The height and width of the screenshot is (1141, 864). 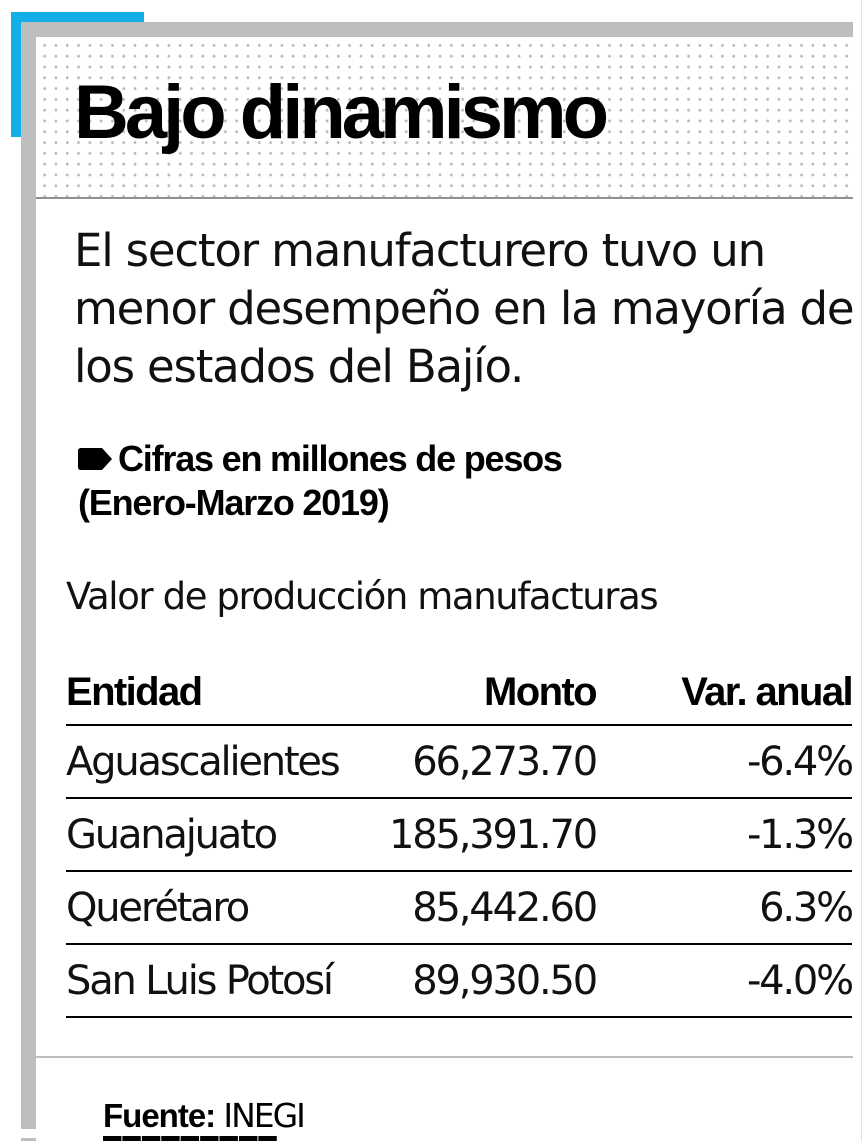 What do you see at coordinates (226, 981) in the screenshot?
I see `cell-entidad: San Luis Potosí` at bounding box center [226, 981].